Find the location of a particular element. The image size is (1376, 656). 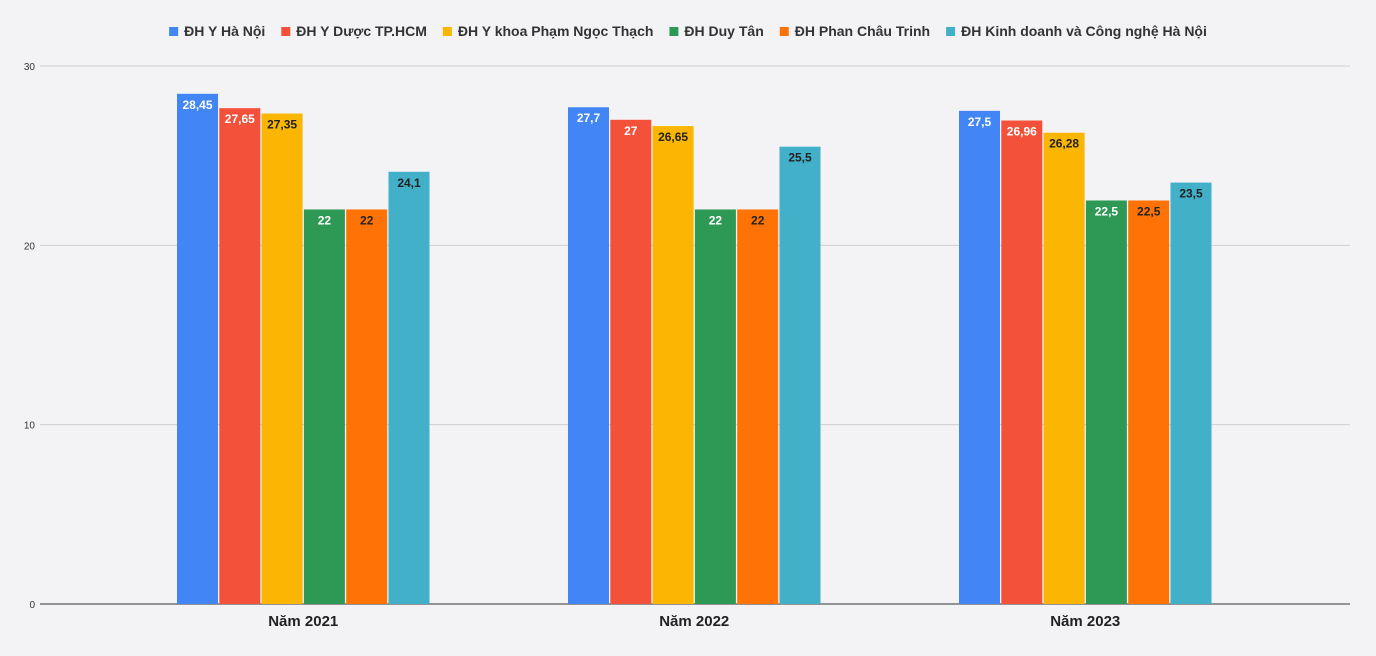

data-label: 27,35 is located at coordinates (282, 125).